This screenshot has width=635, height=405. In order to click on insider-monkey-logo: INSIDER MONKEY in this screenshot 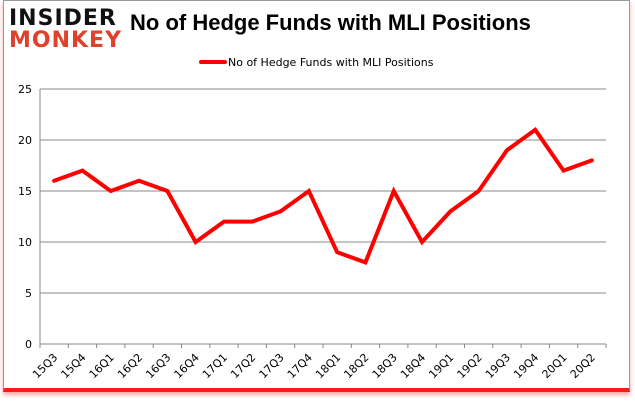, I will do `click(66, 30)`.